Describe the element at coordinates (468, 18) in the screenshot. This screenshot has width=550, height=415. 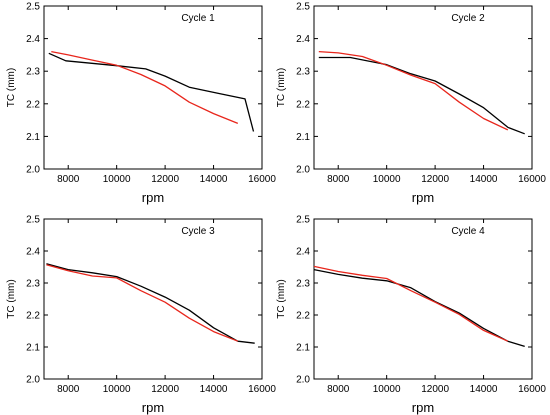
I see `panel-title: Cycle 2` at that location.